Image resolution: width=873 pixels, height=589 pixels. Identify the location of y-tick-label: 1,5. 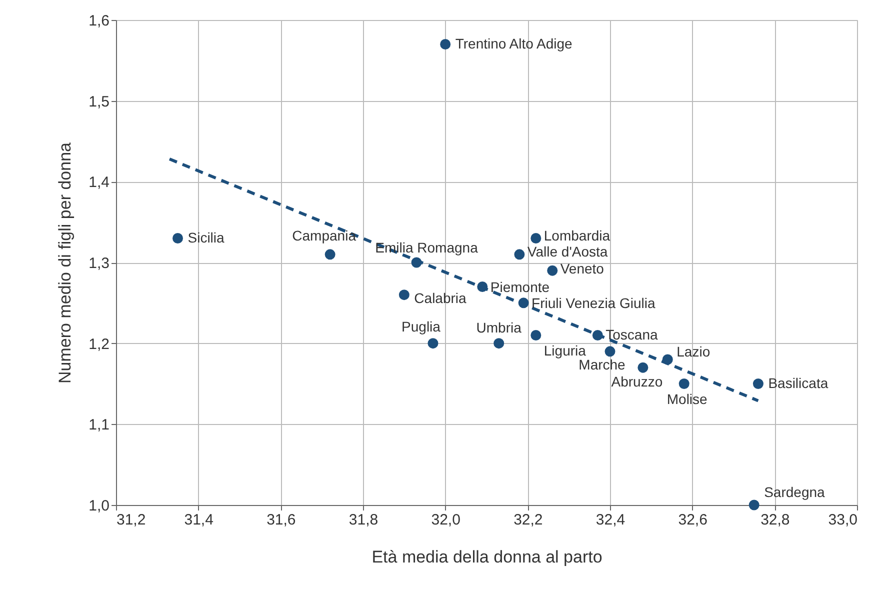
(99, 101).